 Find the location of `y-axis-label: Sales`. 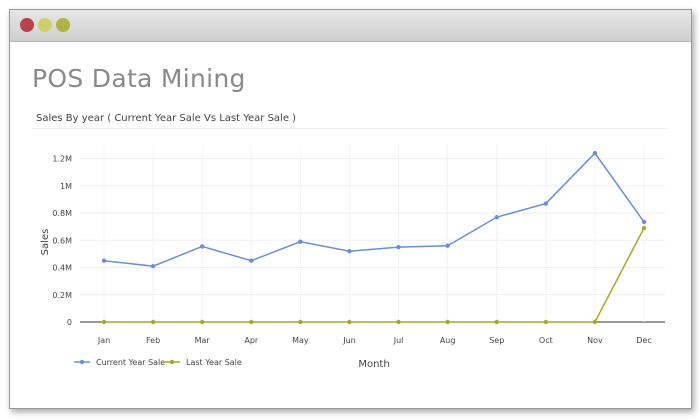

y-axis-label: Sales is located at coordinates (45, 242).